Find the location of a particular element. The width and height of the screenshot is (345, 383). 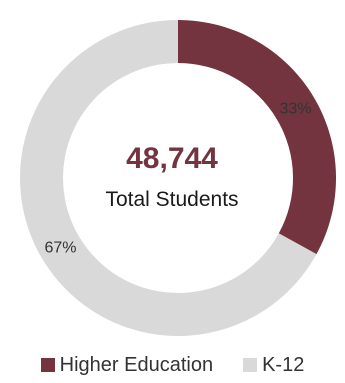

legend-item-k12: K-12 is located at coordinates (273, 365).